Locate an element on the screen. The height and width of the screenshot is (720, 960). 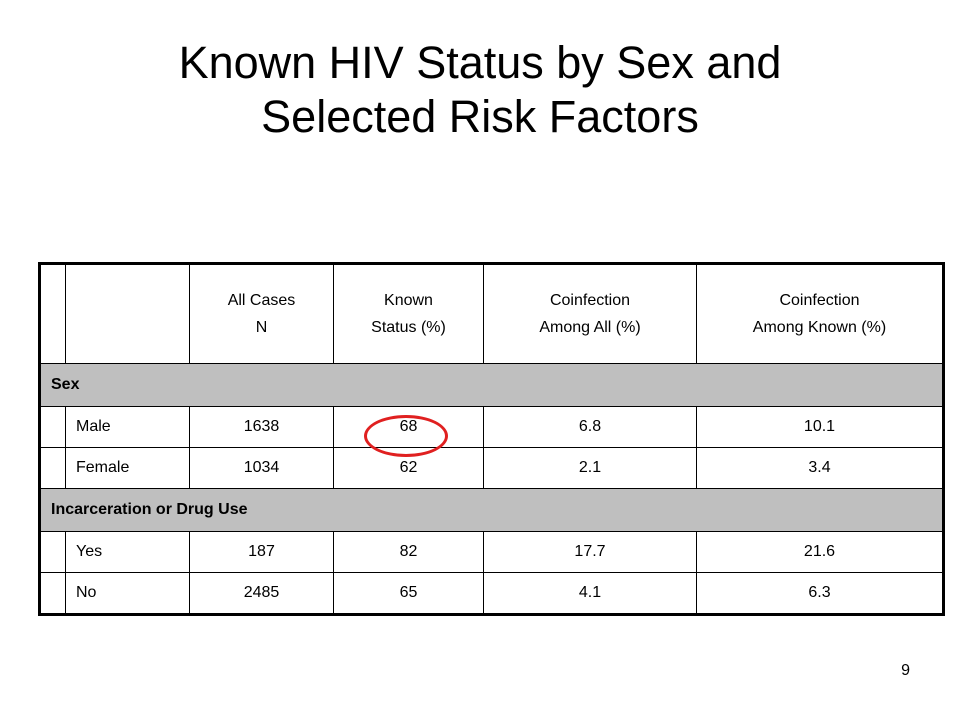
header-known-status-line1: Known is located at coordinates (408, 300).